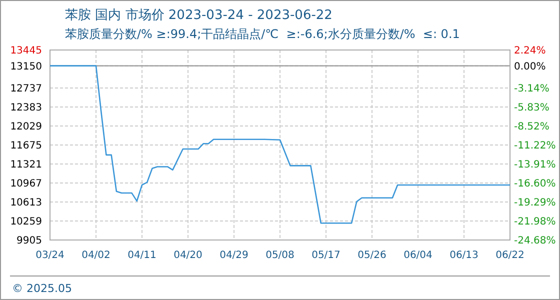 The image size is (560, 300). I want to click on x-tick-label: 04/11, so click(142, 255).